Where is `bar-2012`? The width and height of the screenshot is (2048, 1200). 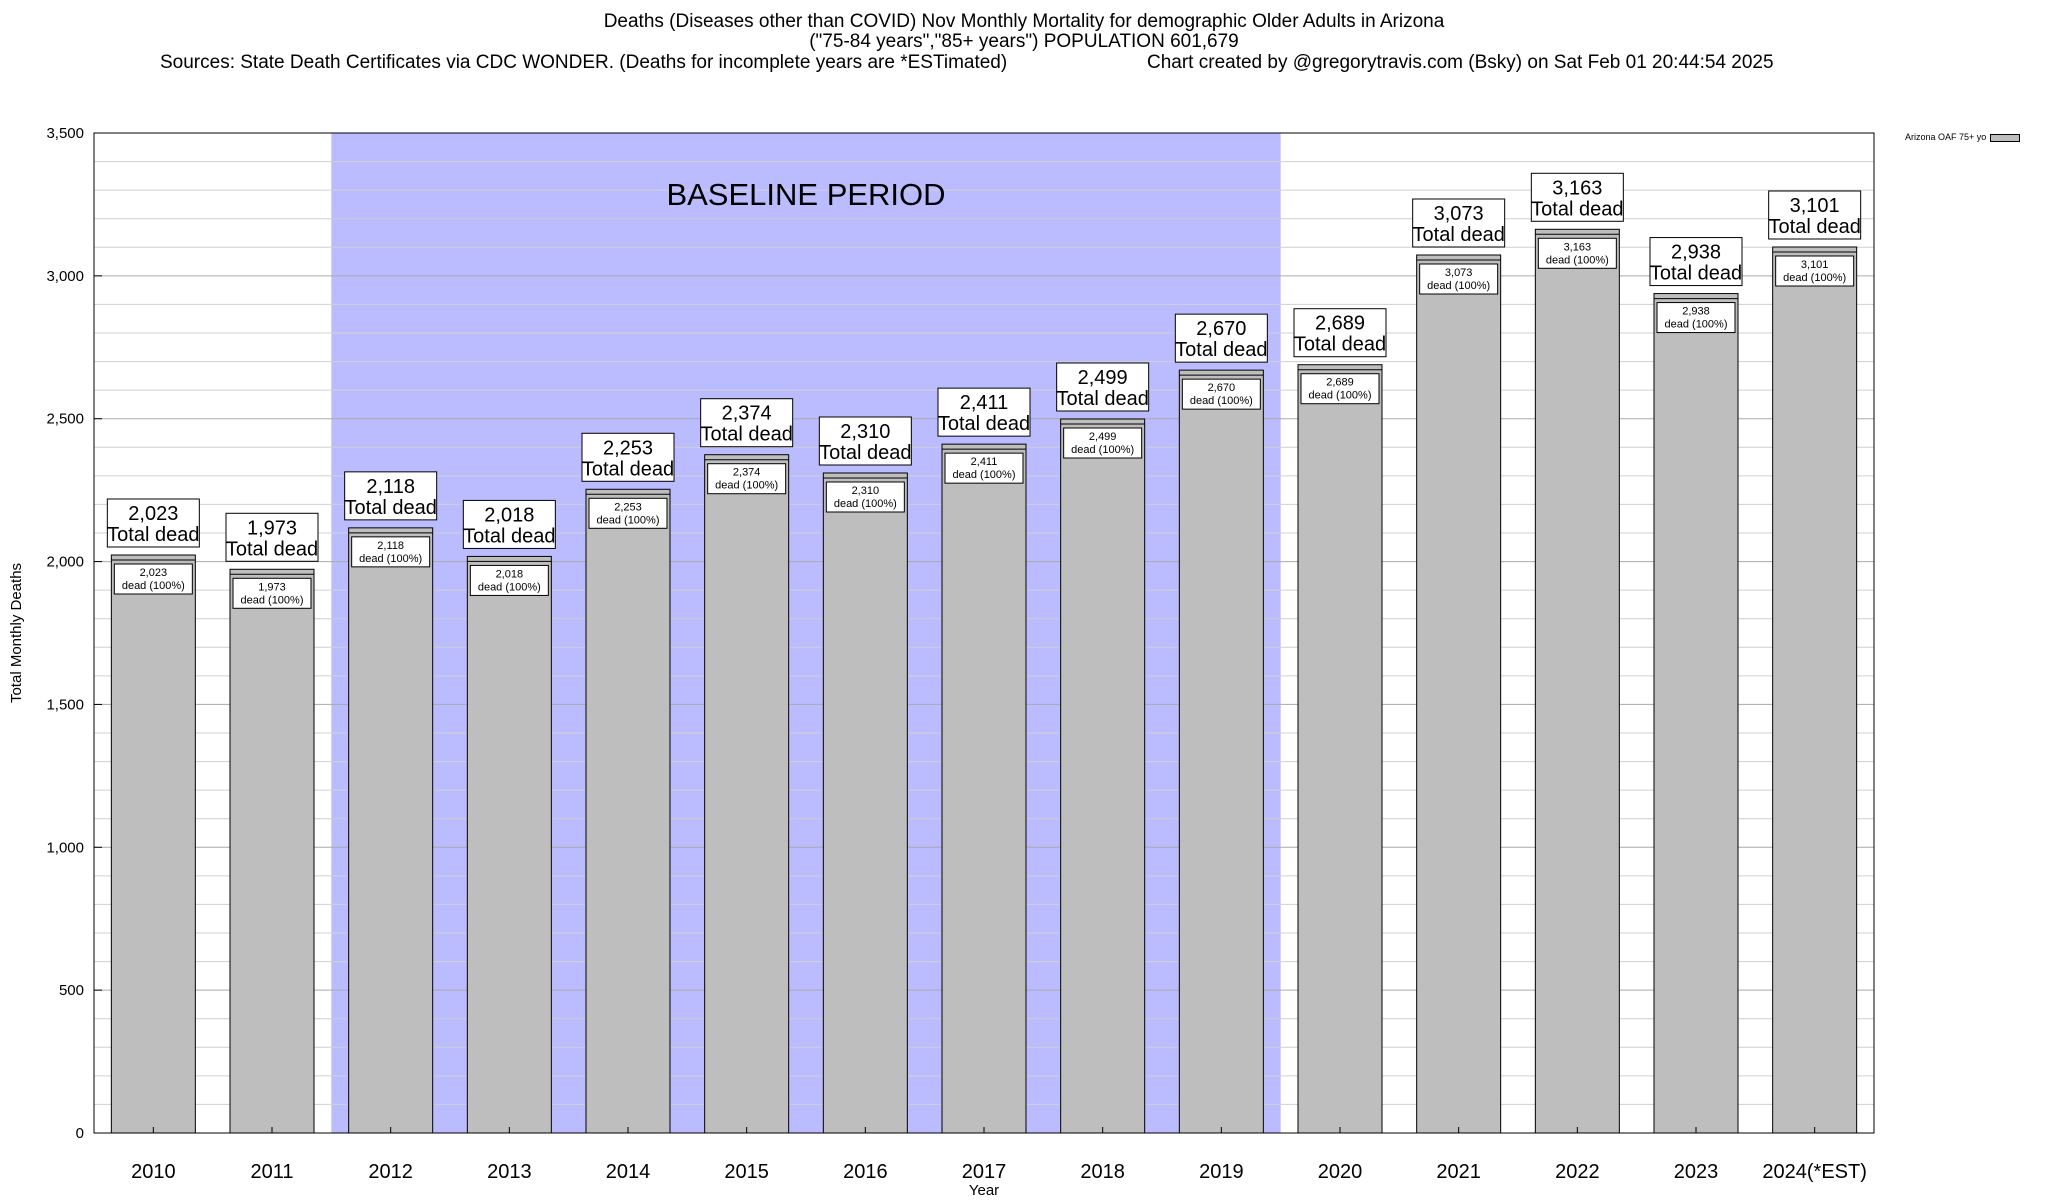 bar-2012 is located at coordinates (391, 830).